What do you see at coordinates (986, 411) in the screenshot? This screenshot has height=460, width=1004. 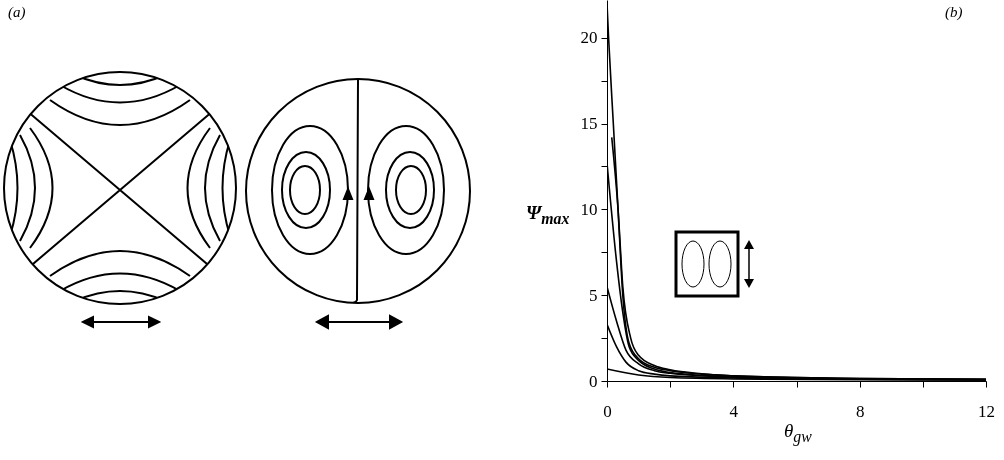 I see `x-tick-label: 12` at bounding box center [986, 411].